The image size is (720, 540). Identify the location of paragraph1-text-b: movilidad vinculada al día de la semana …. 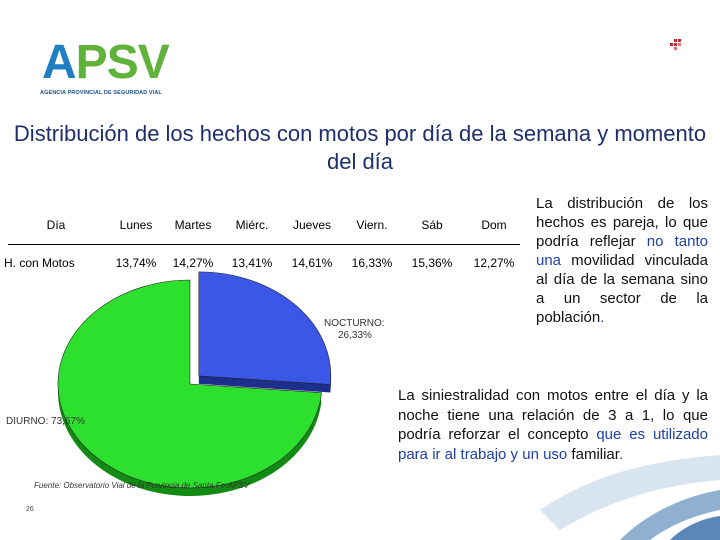
(622, 289).